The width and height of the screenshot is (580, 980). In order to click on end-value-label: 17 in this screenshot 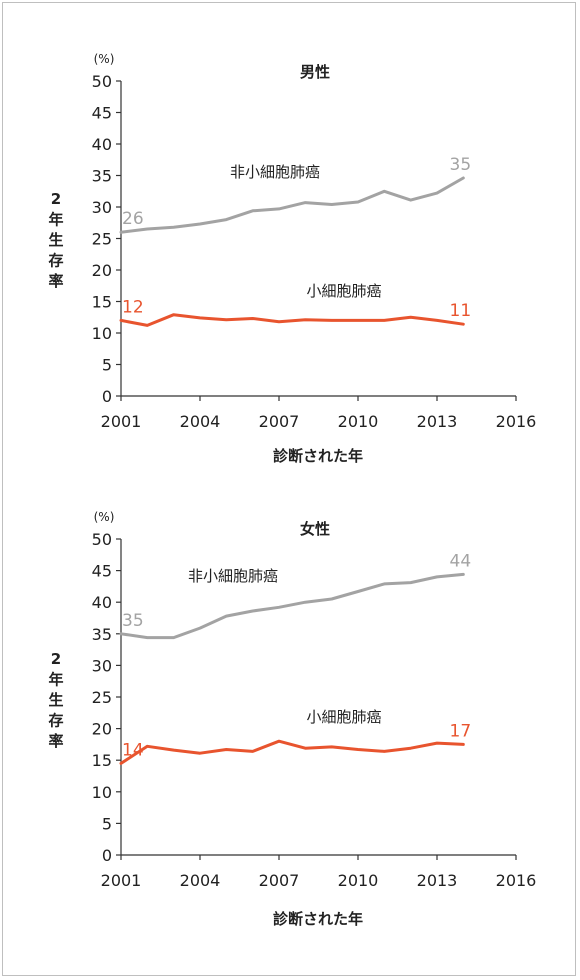, I will do `click(461, 731)`.